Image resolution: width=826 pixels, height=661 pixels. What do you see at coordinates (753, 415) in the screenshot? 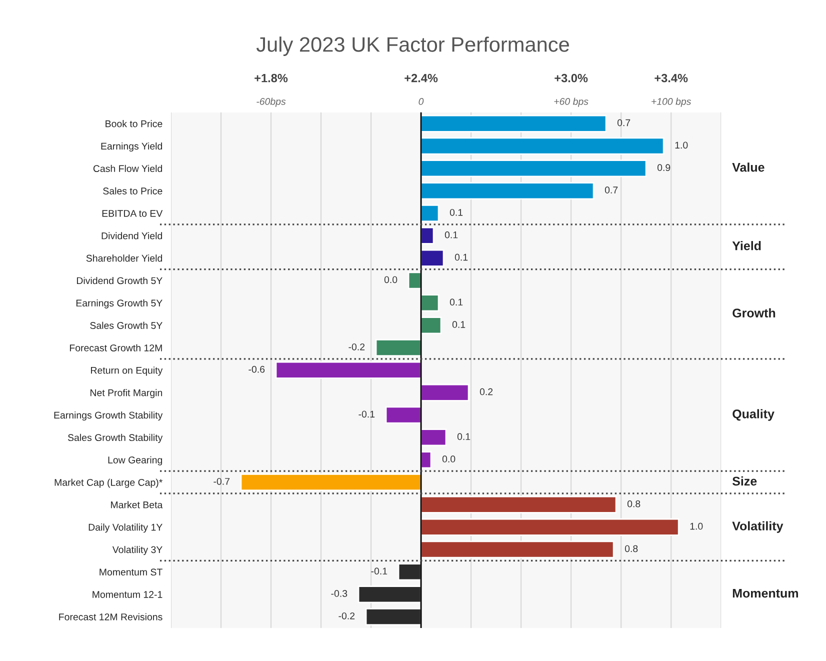
I see `band-label: Quality` at bounding box center [753, 415].